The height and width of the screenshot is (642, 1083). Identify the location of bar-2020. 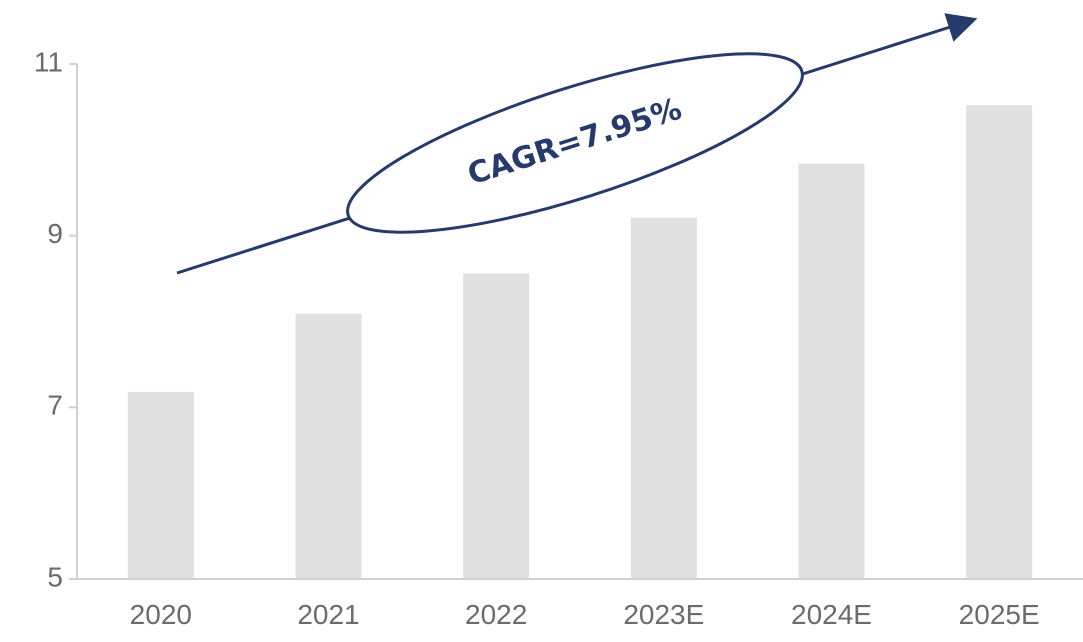
(160, 485).